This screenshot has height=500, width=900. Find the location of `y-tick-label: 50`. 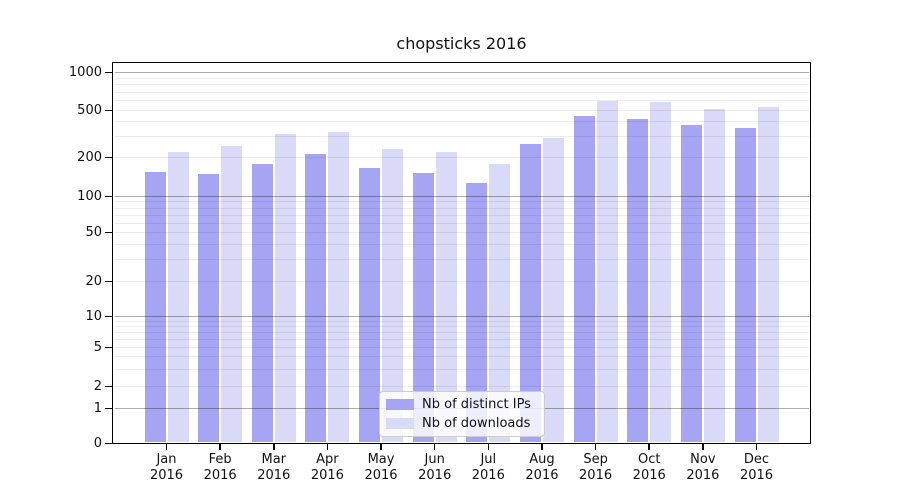

y-tick-label: 50 is located at coordinates (93, 232).